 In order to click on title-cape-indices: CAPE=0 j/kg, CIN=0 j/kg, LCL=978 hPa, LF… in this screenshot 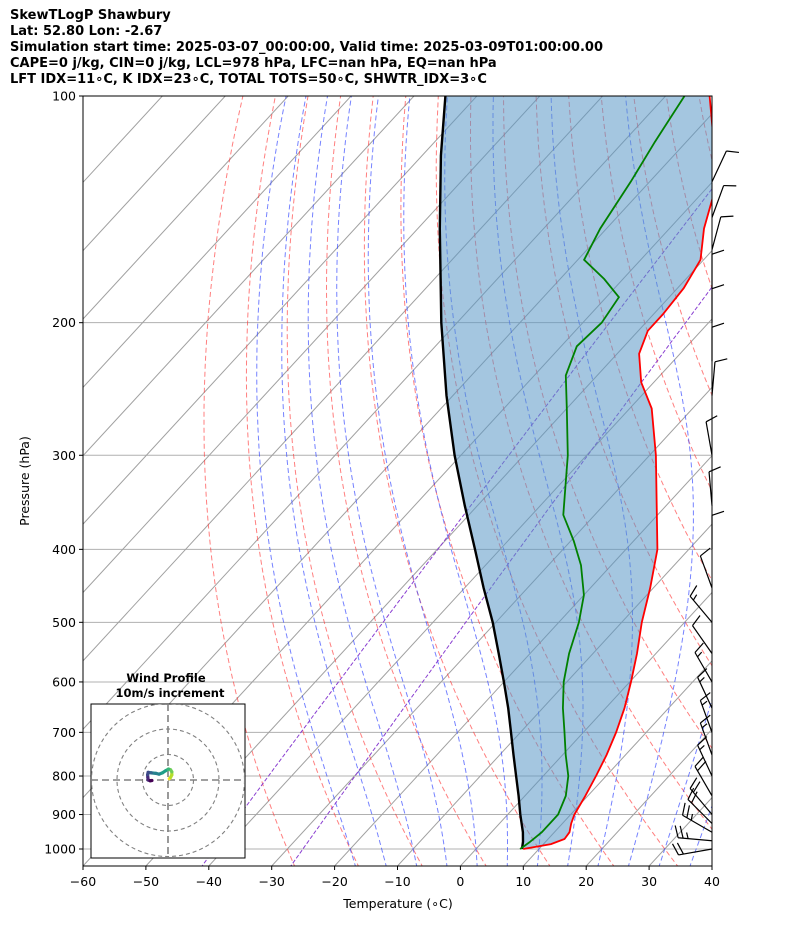, I will do `click(253, 63)`.